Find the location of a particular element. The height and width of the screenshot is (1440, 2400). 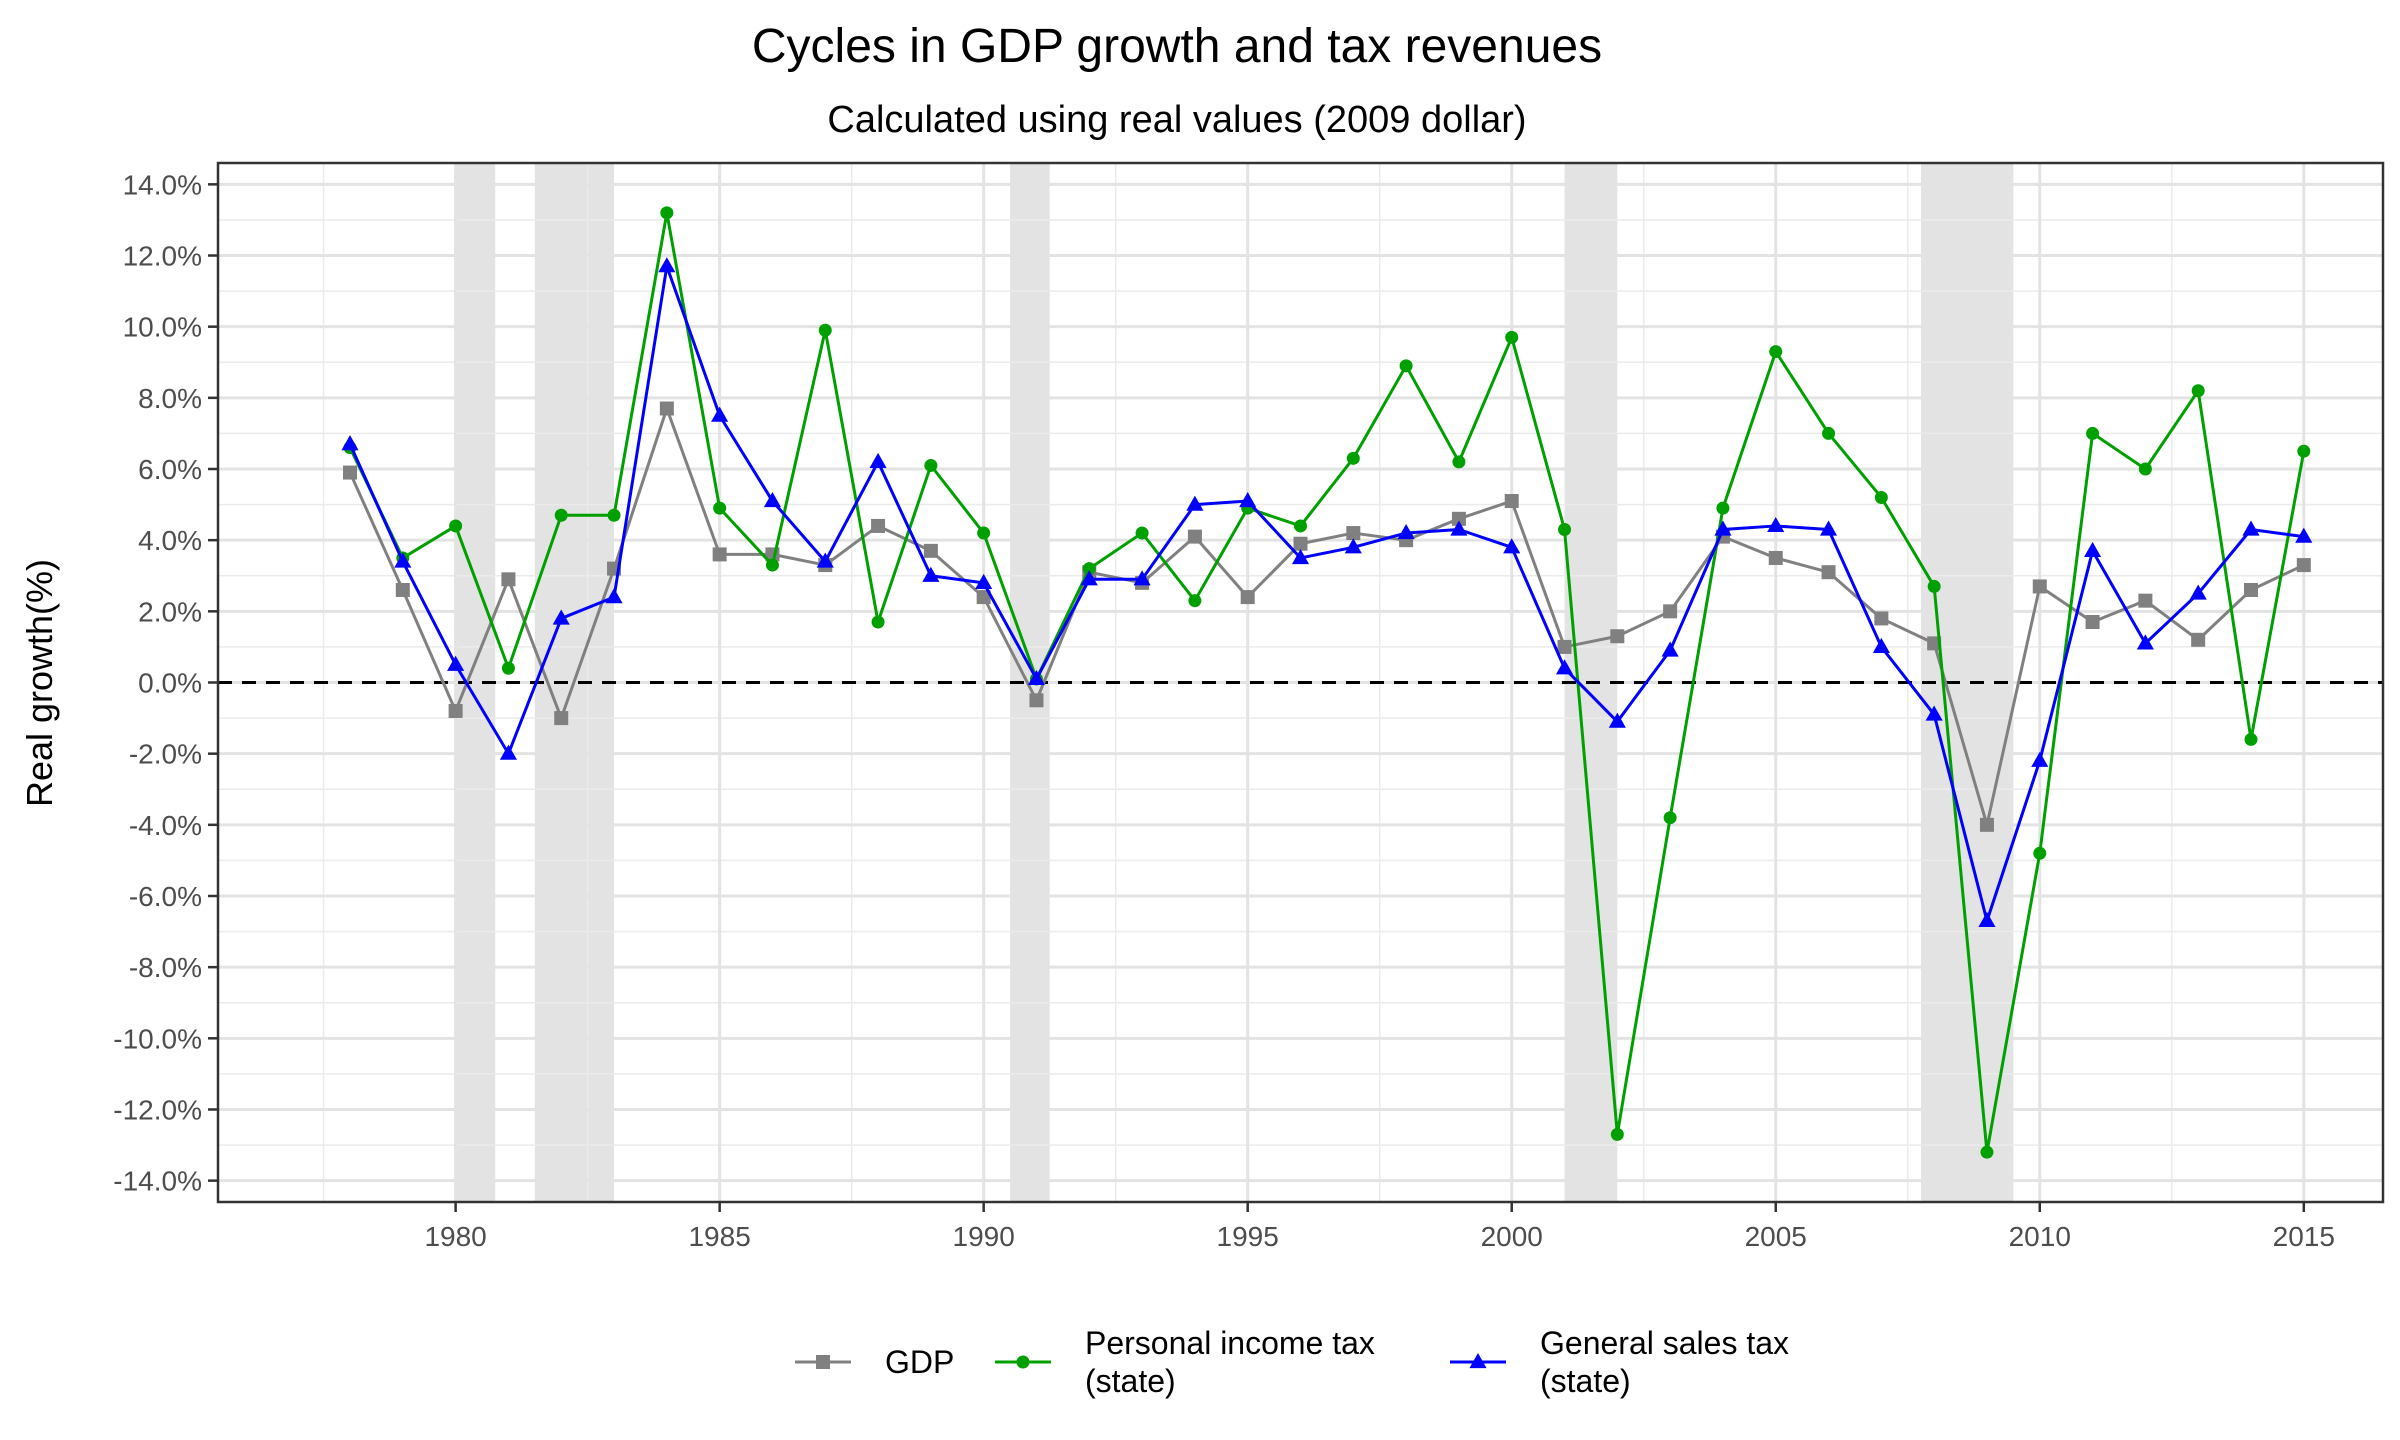

legend-item-2: General sales tax (state) is located at coordinates (1619, 1362).